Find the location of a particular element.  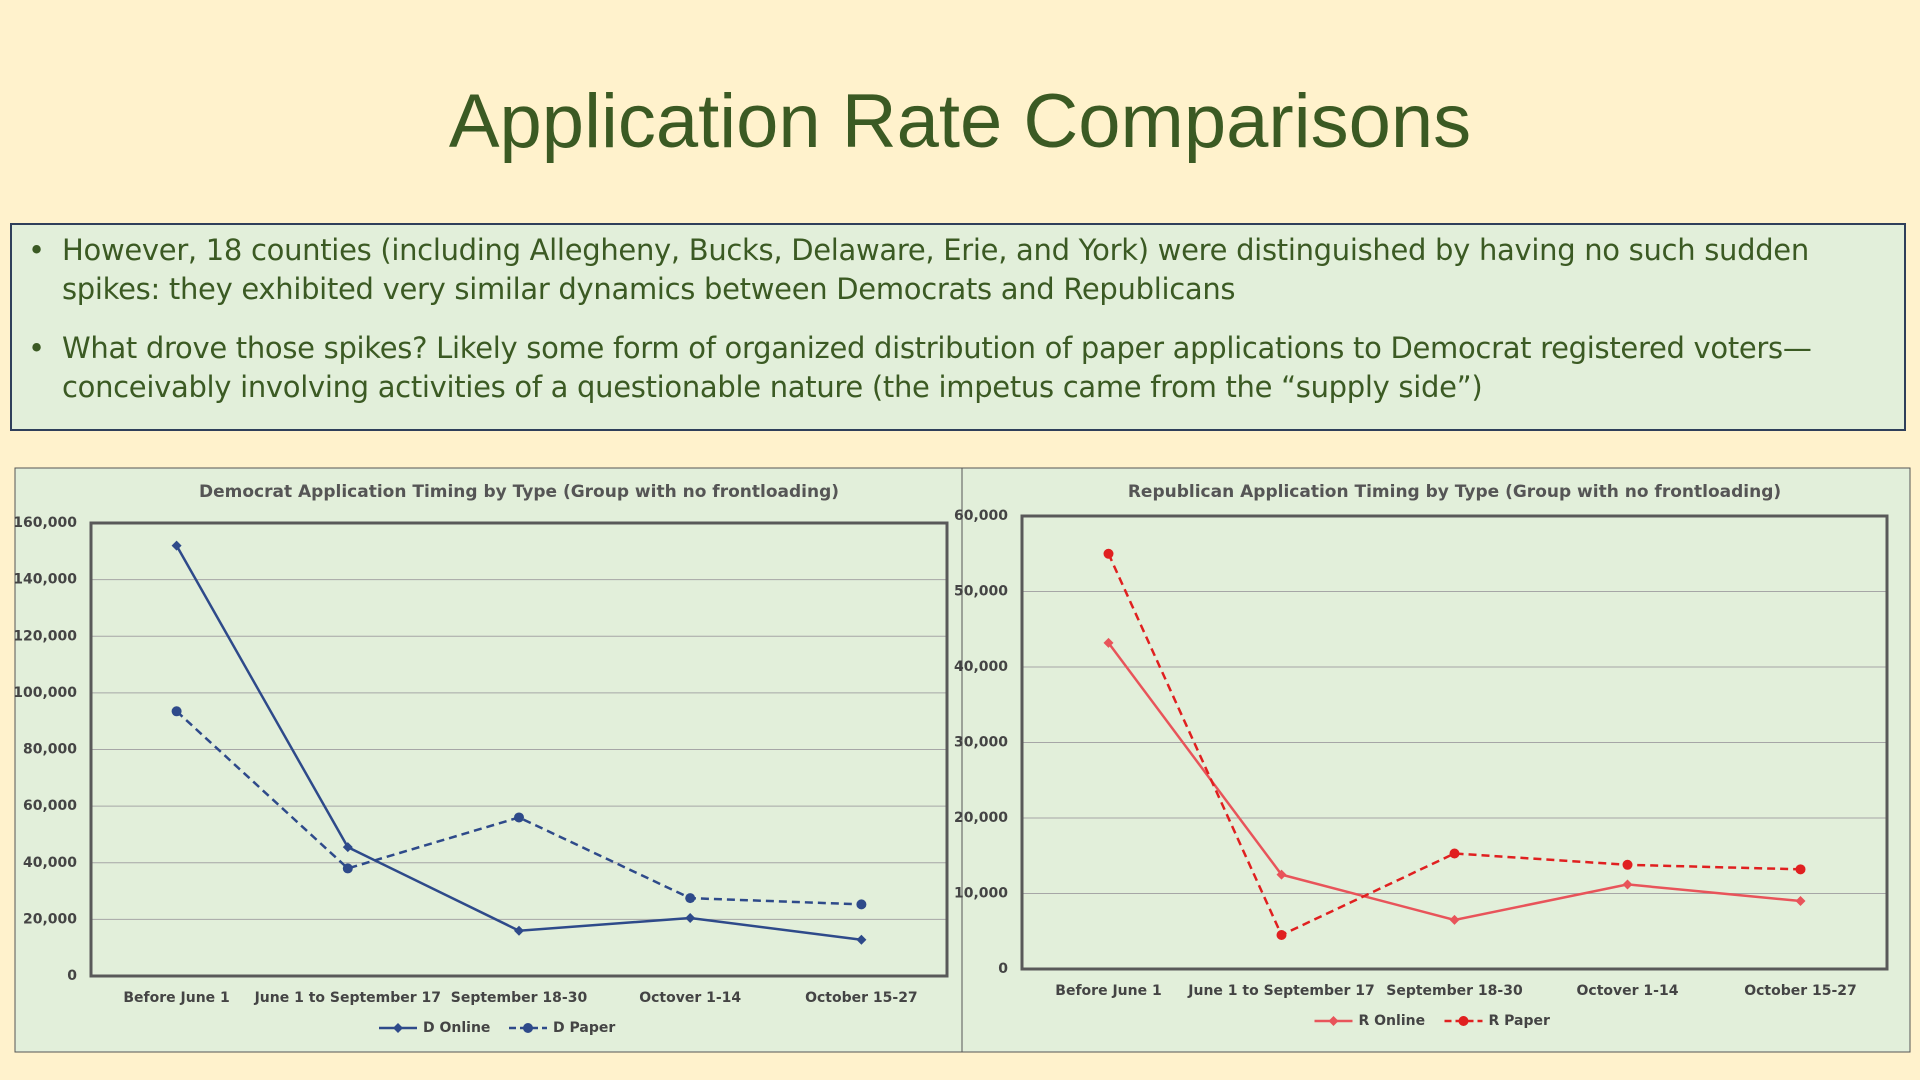

y-tick-label: 100,000 is located at coordinates (45, 693).